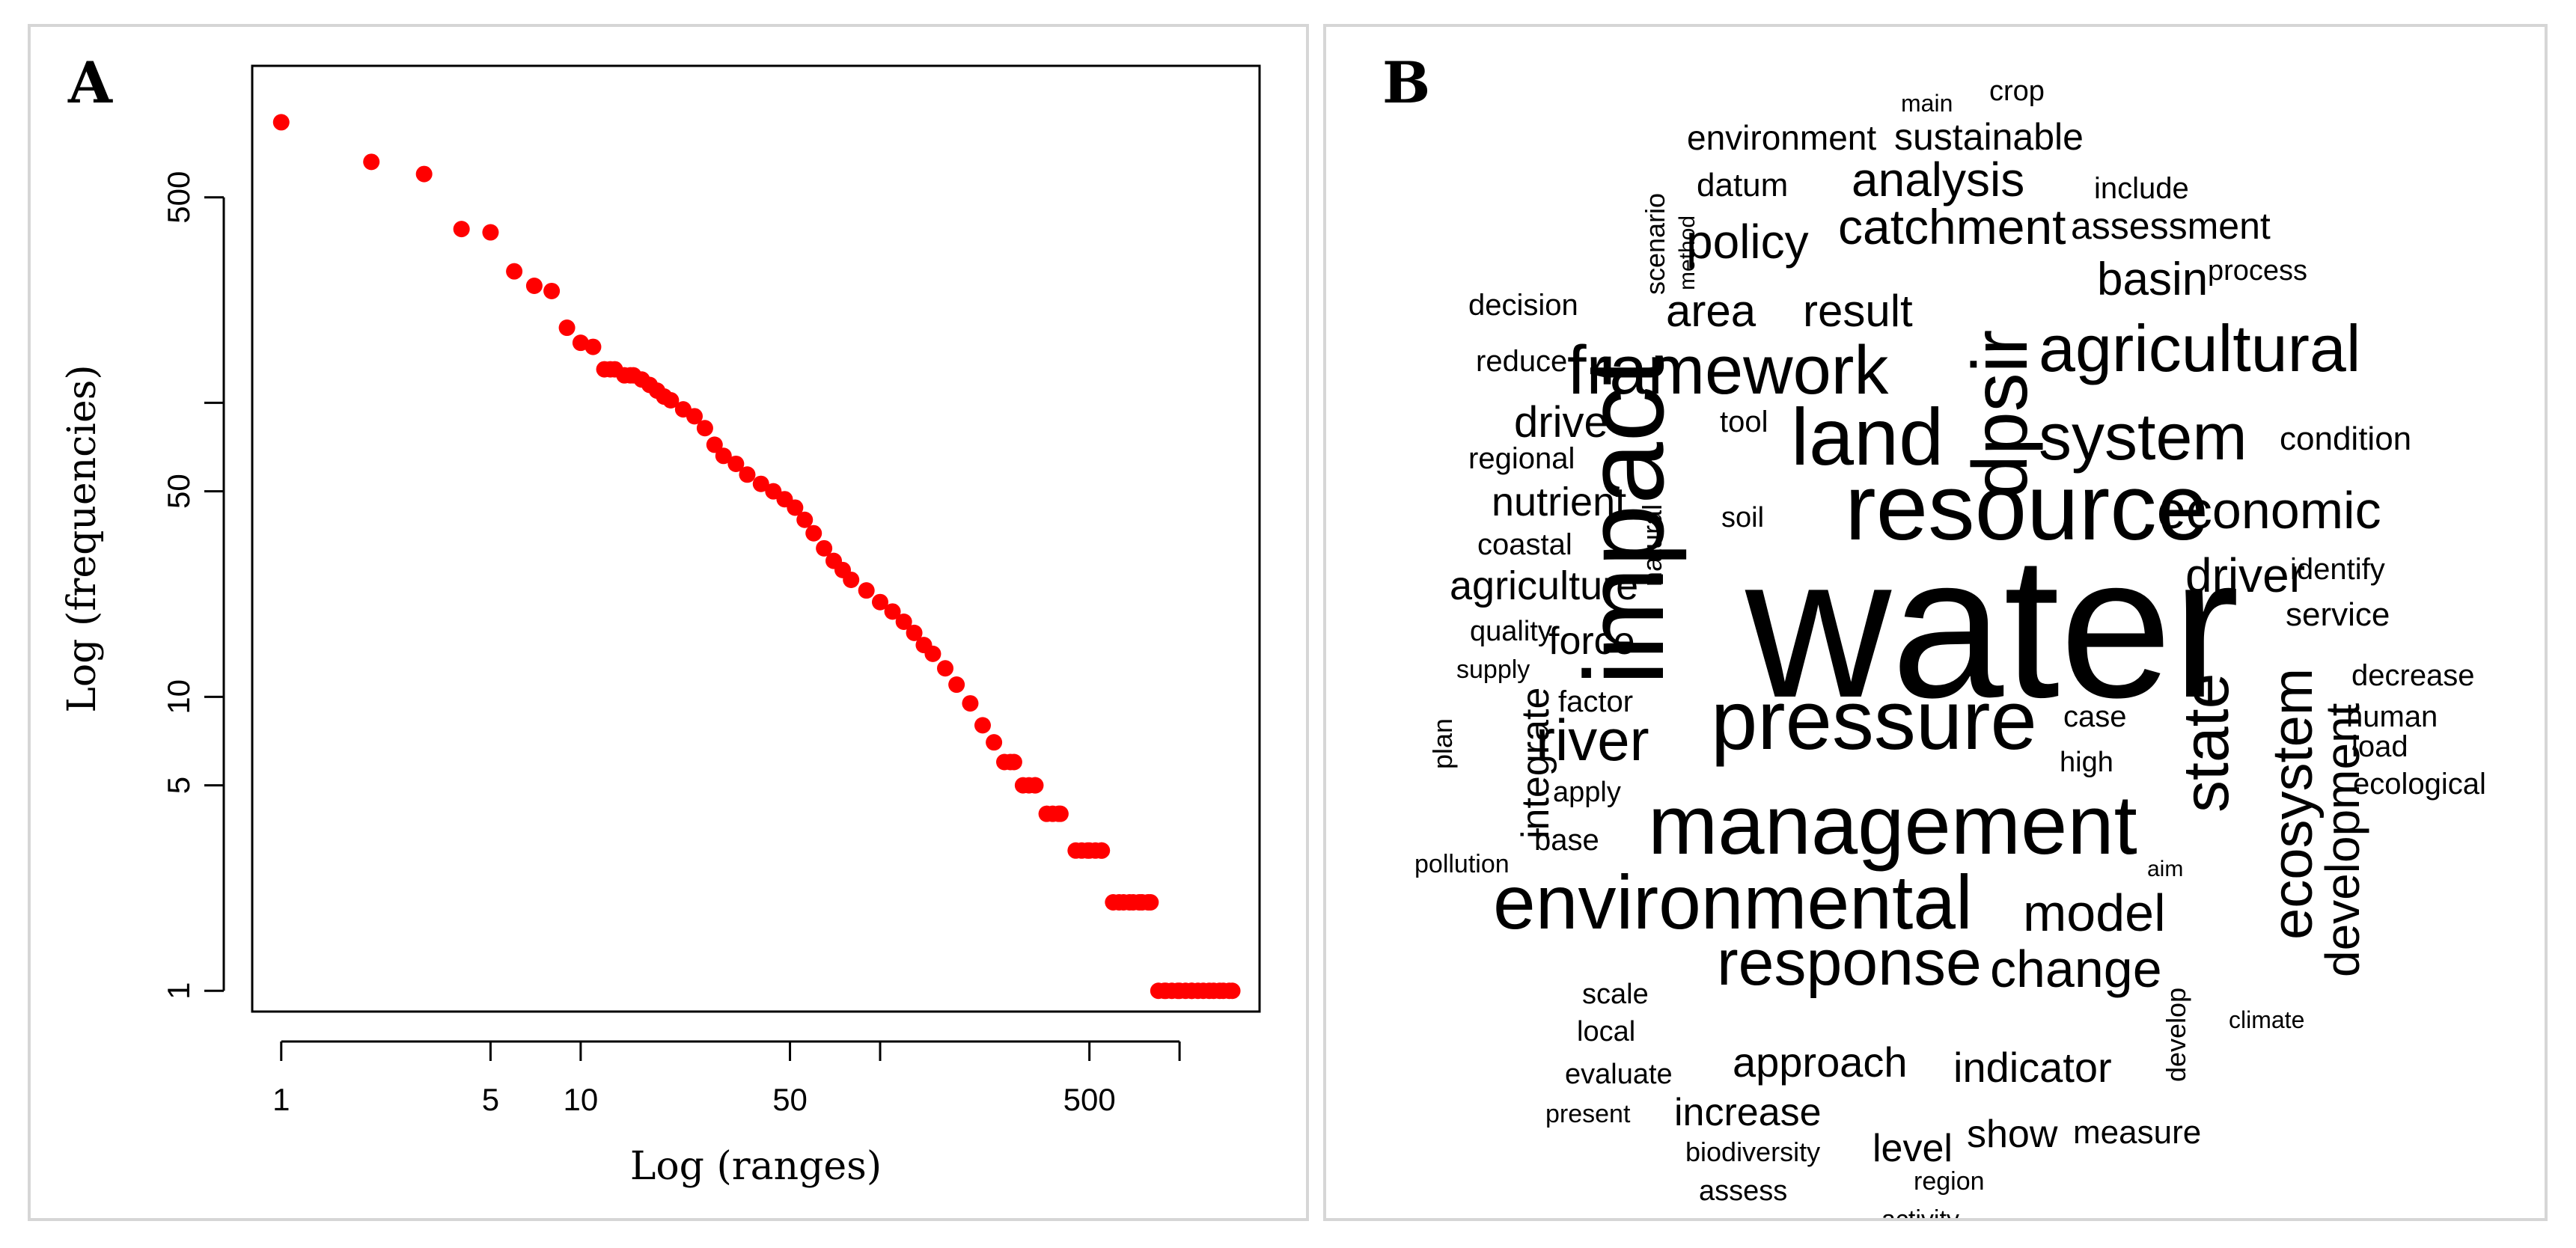 The image size is (2576, 1248). What do you see at coordinates (1728, 370) in the screenshot?
I see `word-framework: framework` at bounding box center [1728, 370].